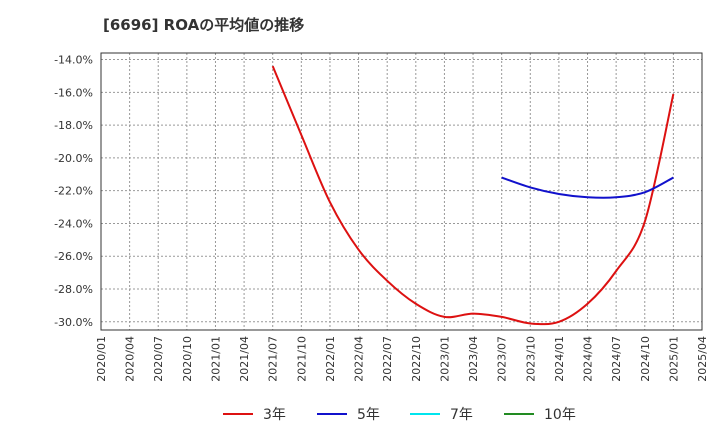  What do you see at coordinates (530, 359) in the screenshot?
I see `x-tick-label: 2023/10` at bounding box center [530, 359].